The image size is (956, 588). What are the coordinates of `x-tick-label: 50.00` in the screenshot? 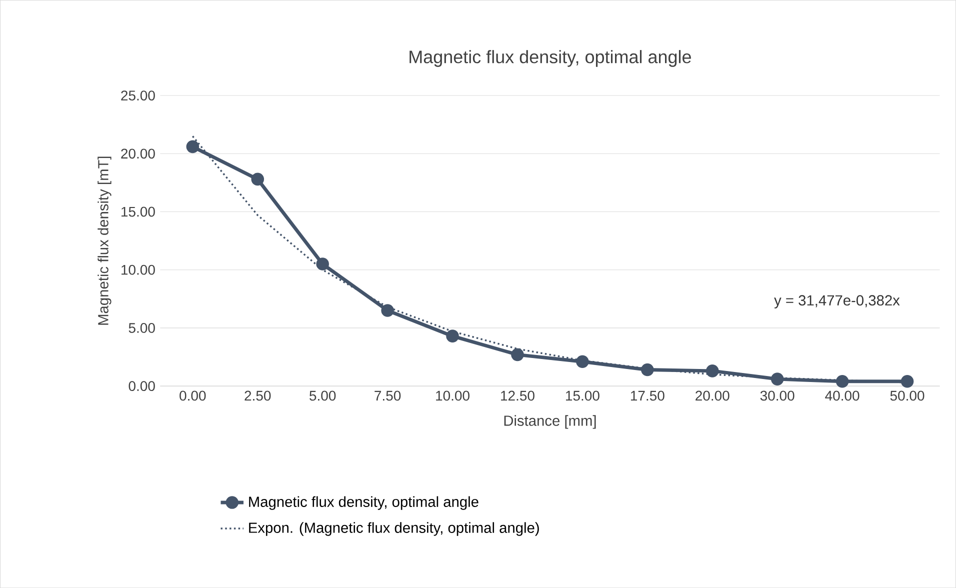 It's located at (907, 395).